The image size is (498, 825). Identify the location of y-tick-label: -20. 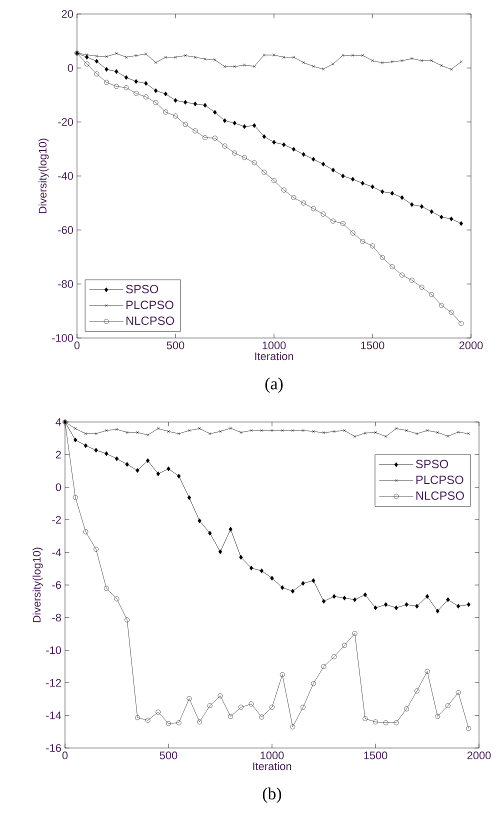
(66, 122).